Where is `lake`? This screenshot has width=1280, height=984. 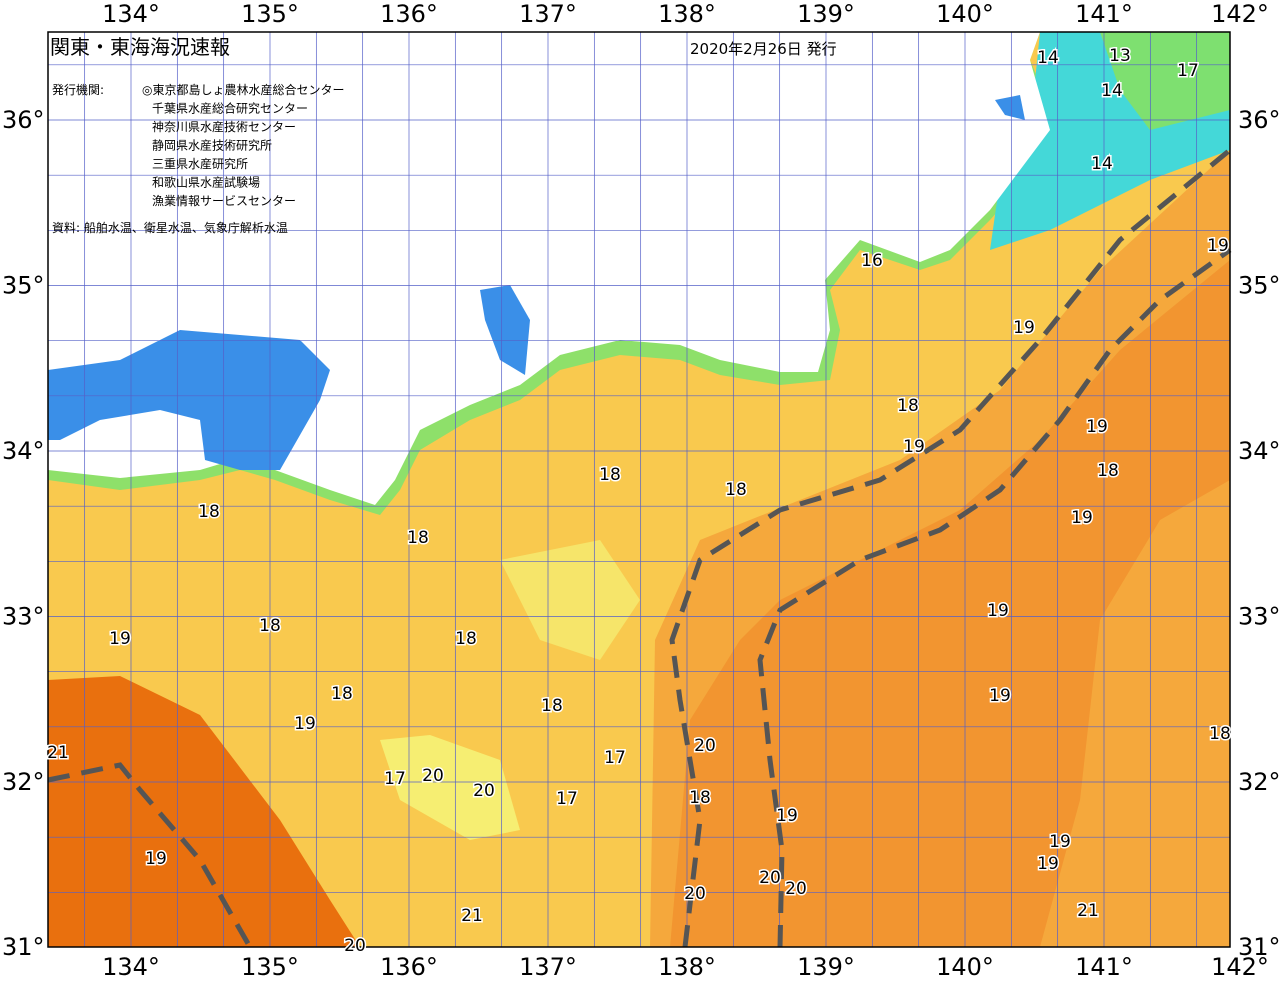
lake is located at coordinates (1010, 107).